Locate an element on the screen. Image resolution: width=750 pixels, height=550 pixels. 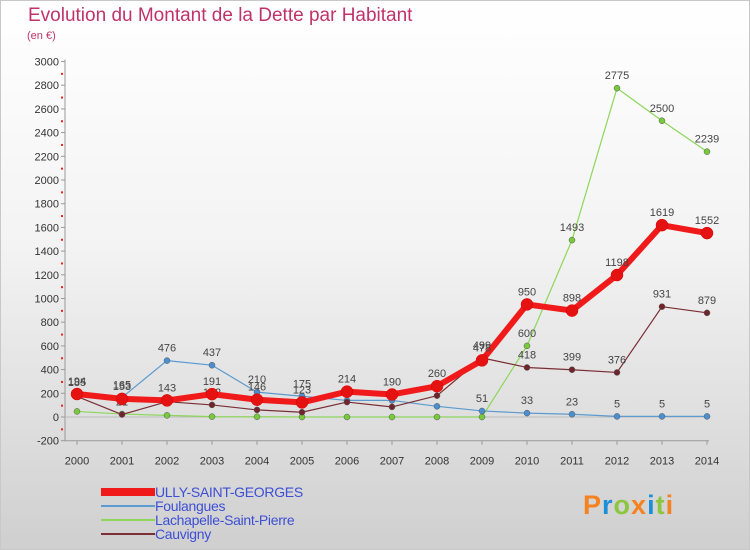
x-tick-label: 2005 is located at coordinates (302, 462).